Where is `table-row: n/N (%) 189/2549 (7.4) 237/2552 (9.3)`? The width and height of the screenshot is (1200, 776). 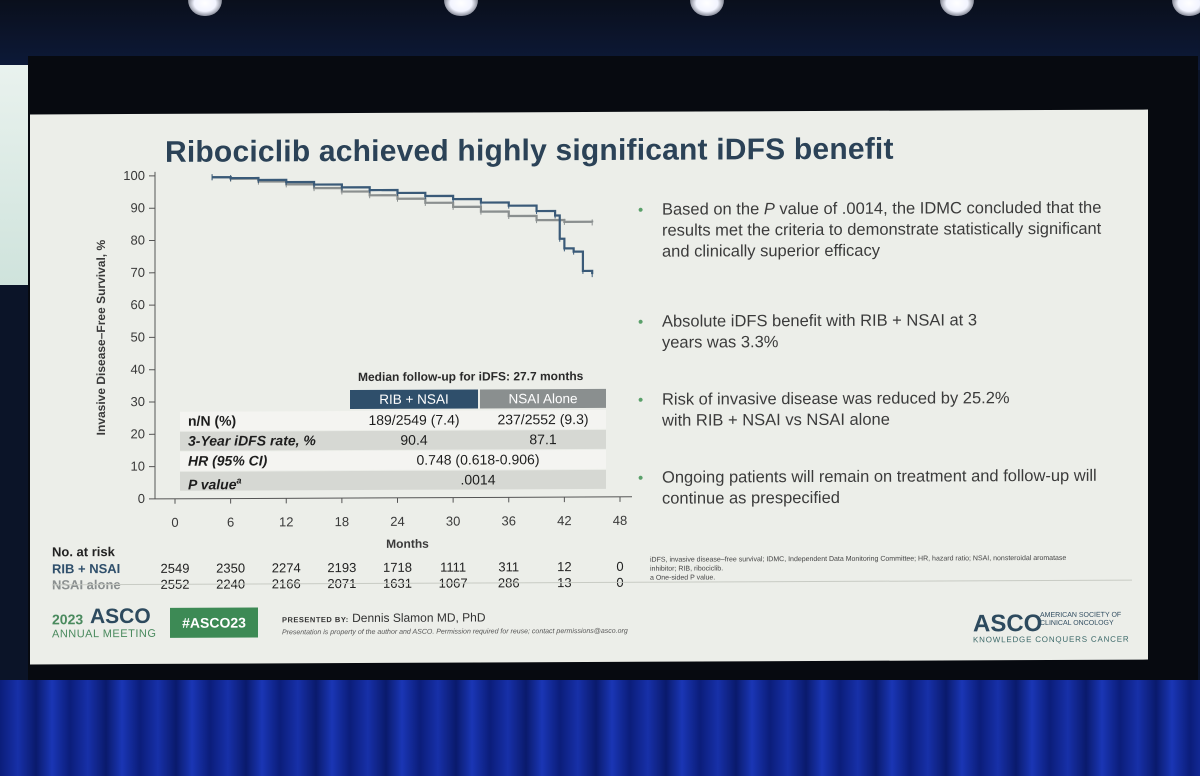
table-row: n/N (%) 189/2549 (7.4) 237/2552 (9.3) is located at coordinates (393, 420).